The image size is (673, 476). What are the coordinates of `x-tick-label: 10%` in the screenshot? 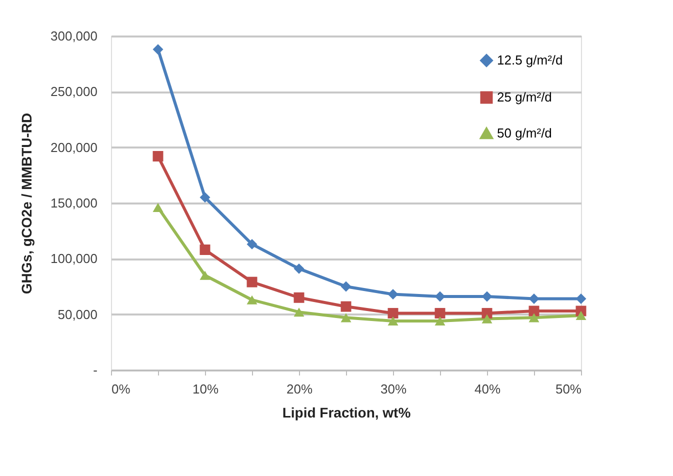 It's located at (205, 389).